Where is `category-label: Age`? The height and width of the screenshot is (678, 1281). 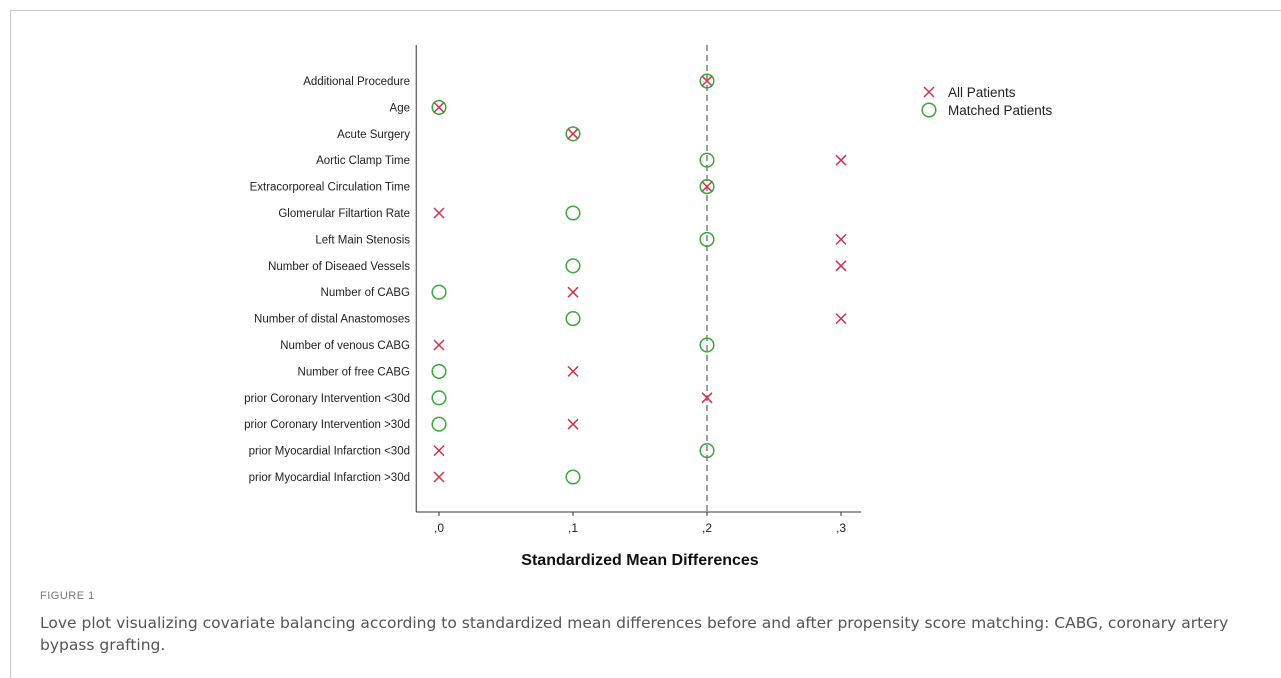
category-label: Age is located at coordinates (400, 108).